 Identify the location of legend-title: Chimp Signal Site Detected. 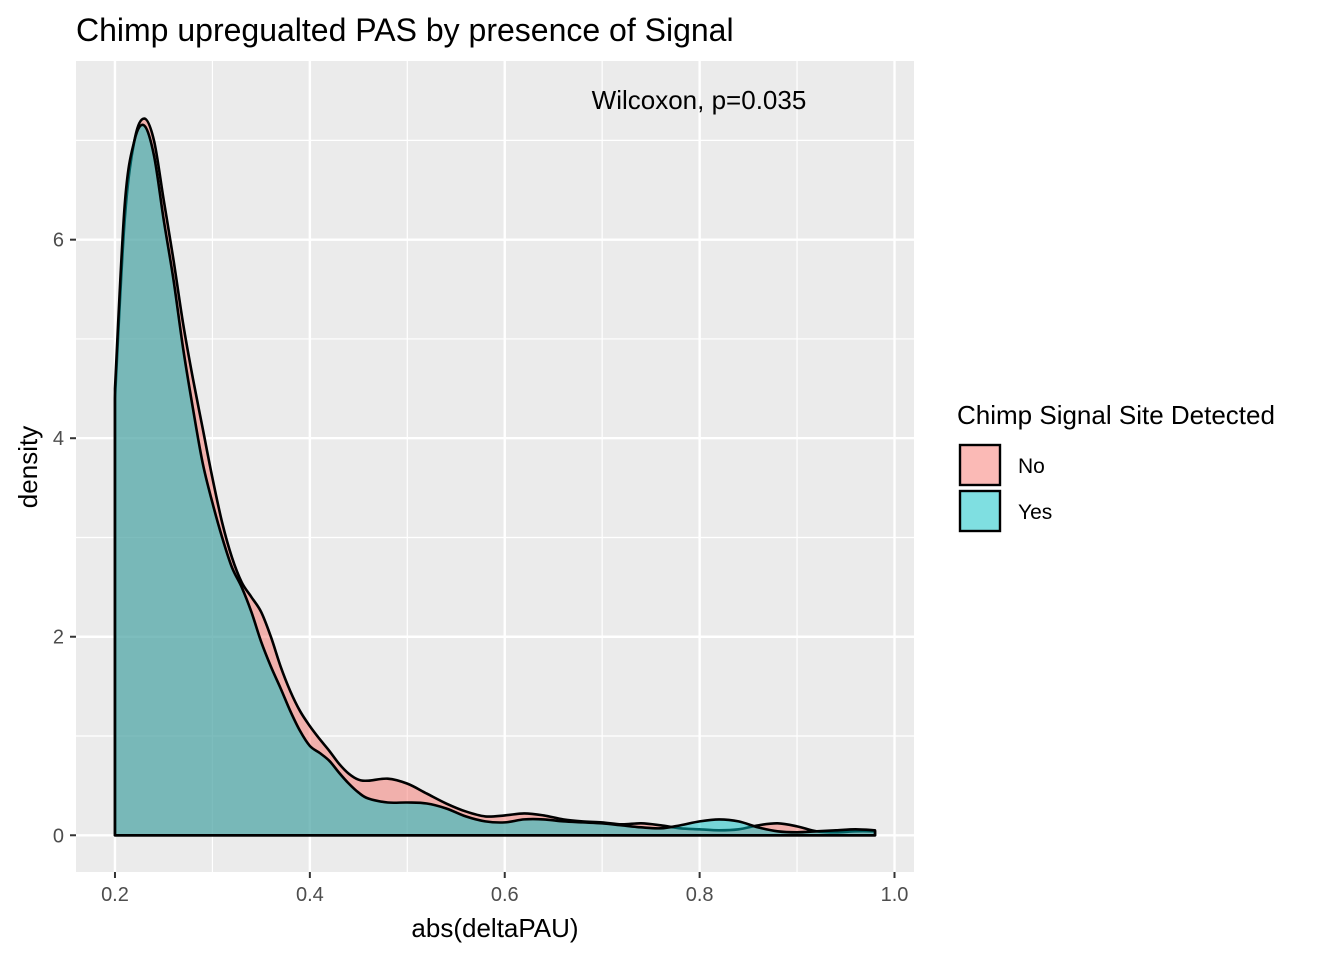
(1116, 415).